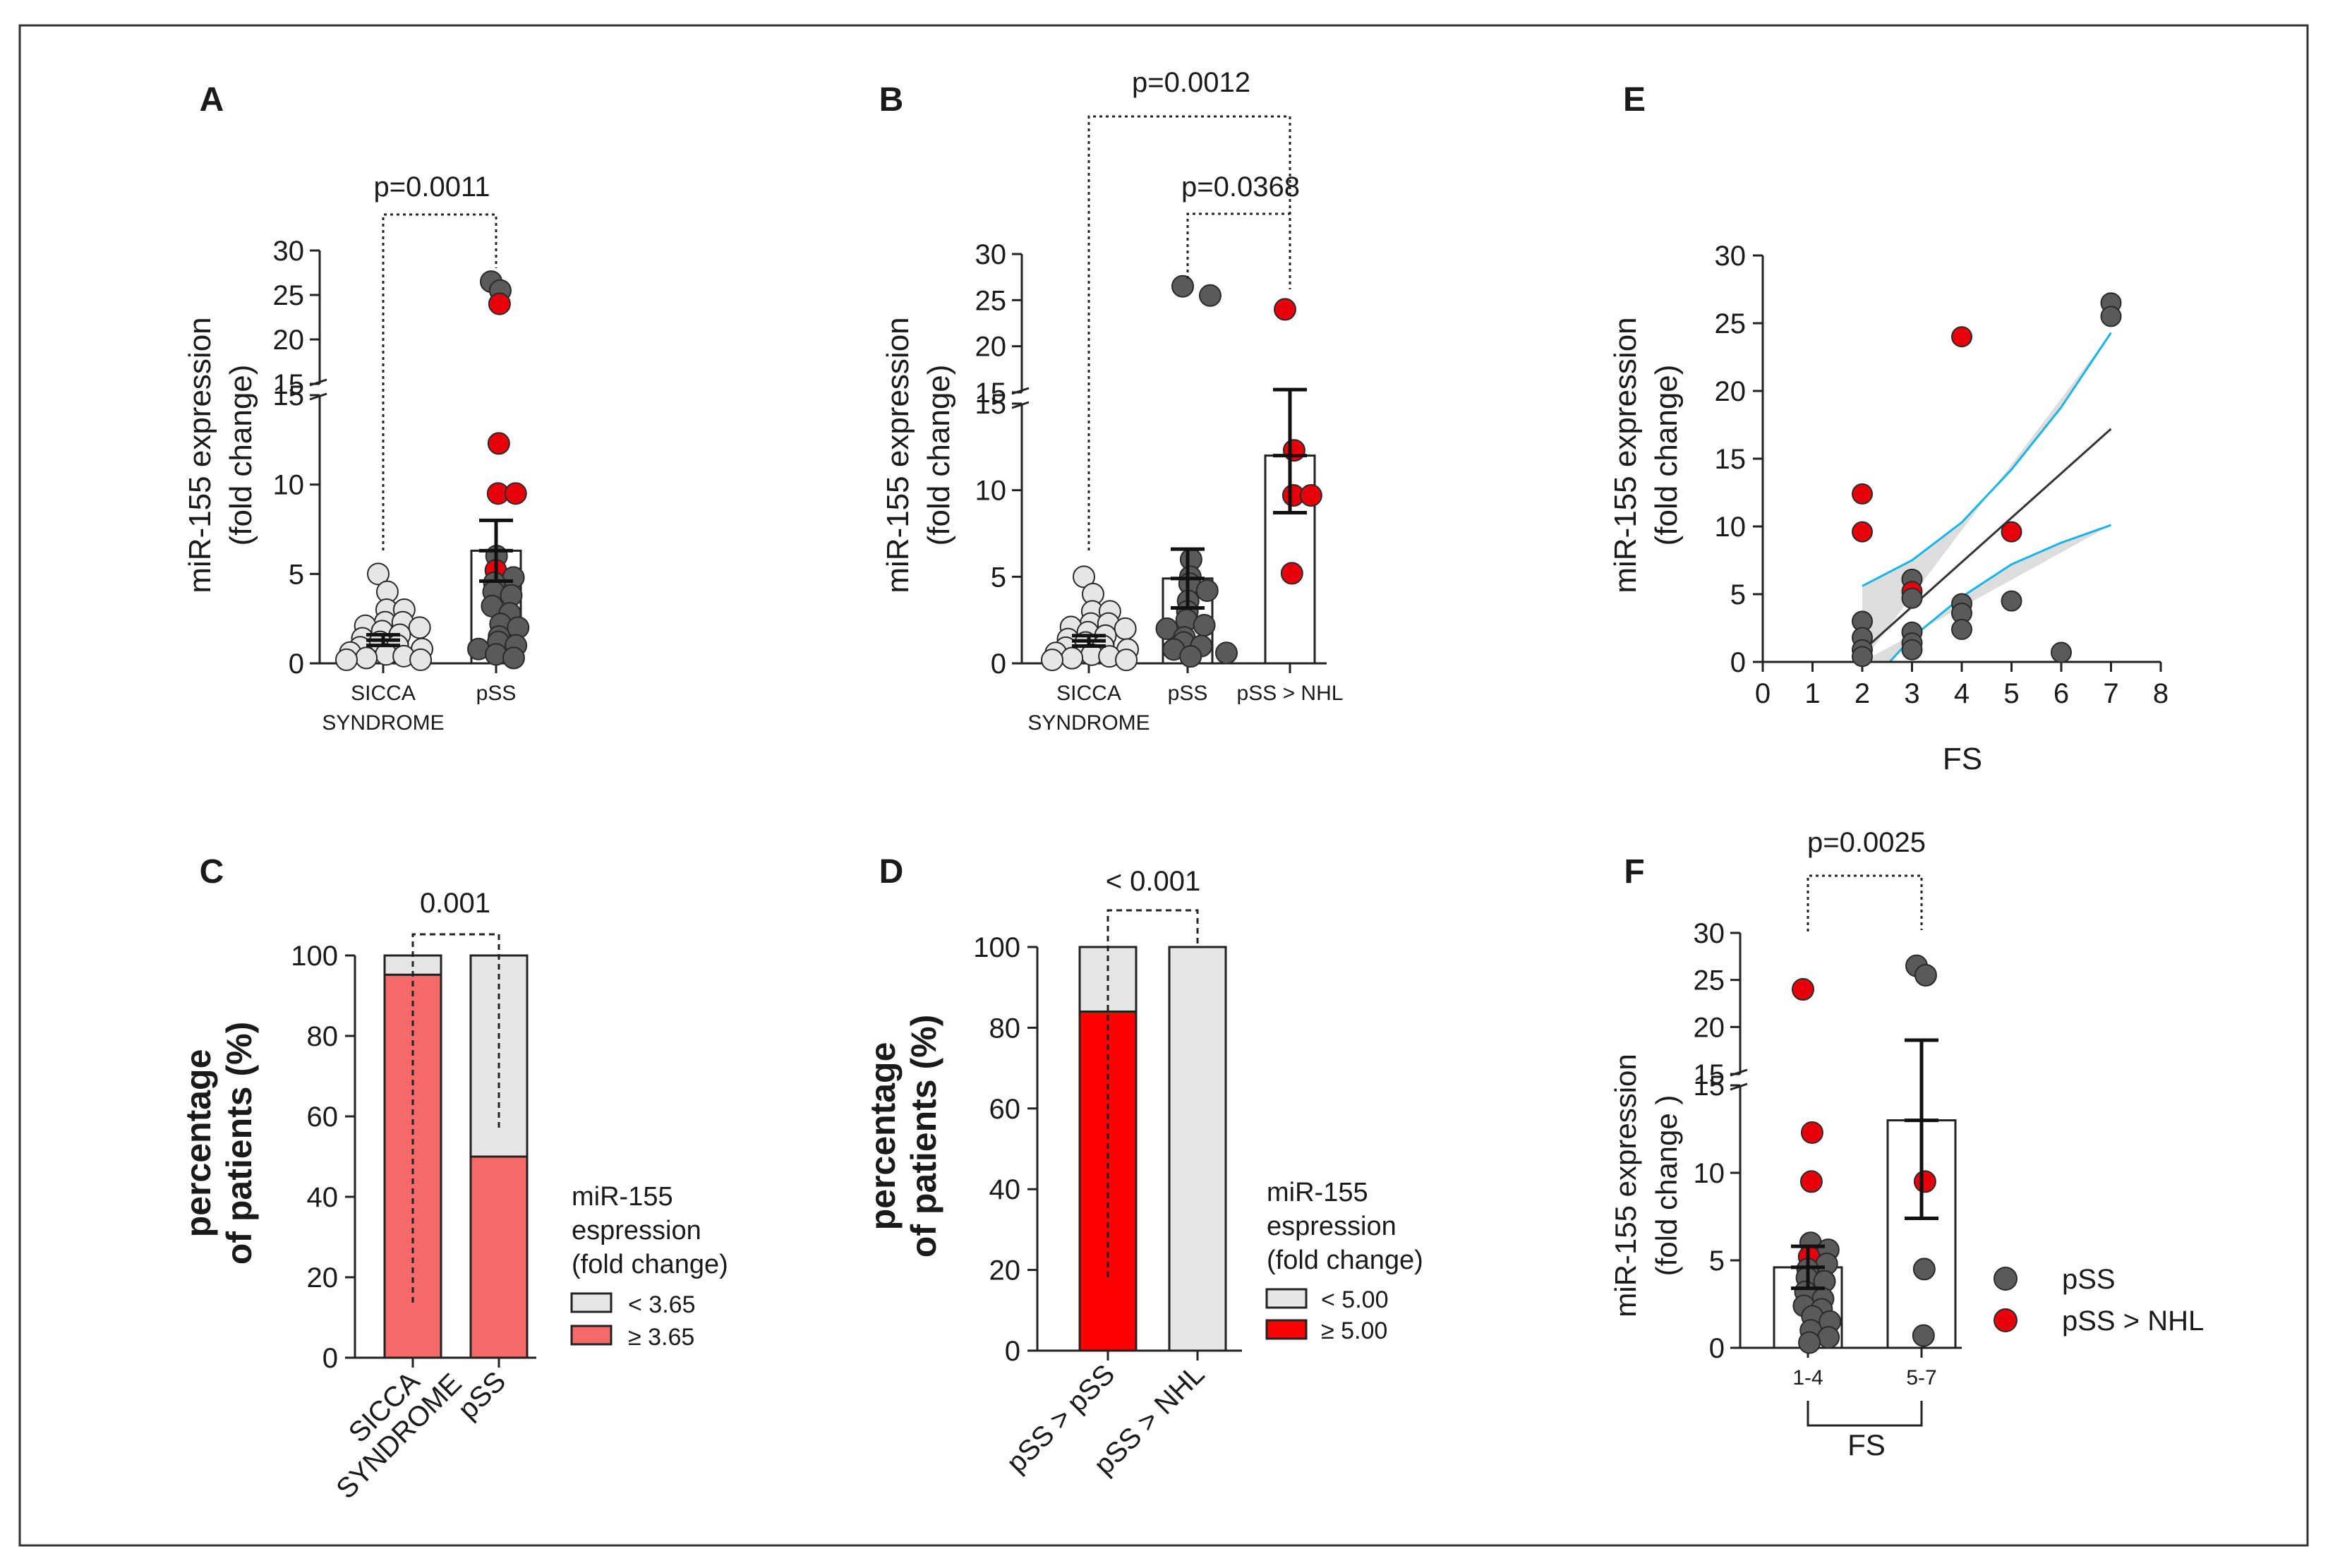  Describe the element at coordinates (2006, 1320) in the screenshot. I see `legend-swatch-pss-nhl` at that location.